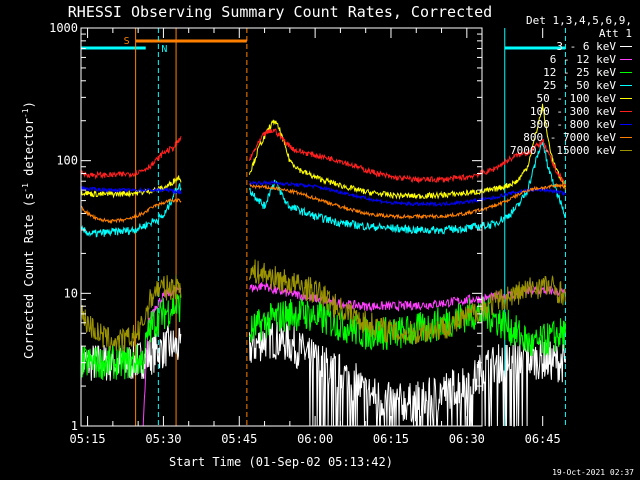  I want to click on legend-item: 100 - 300 keV, so click(560, 111).